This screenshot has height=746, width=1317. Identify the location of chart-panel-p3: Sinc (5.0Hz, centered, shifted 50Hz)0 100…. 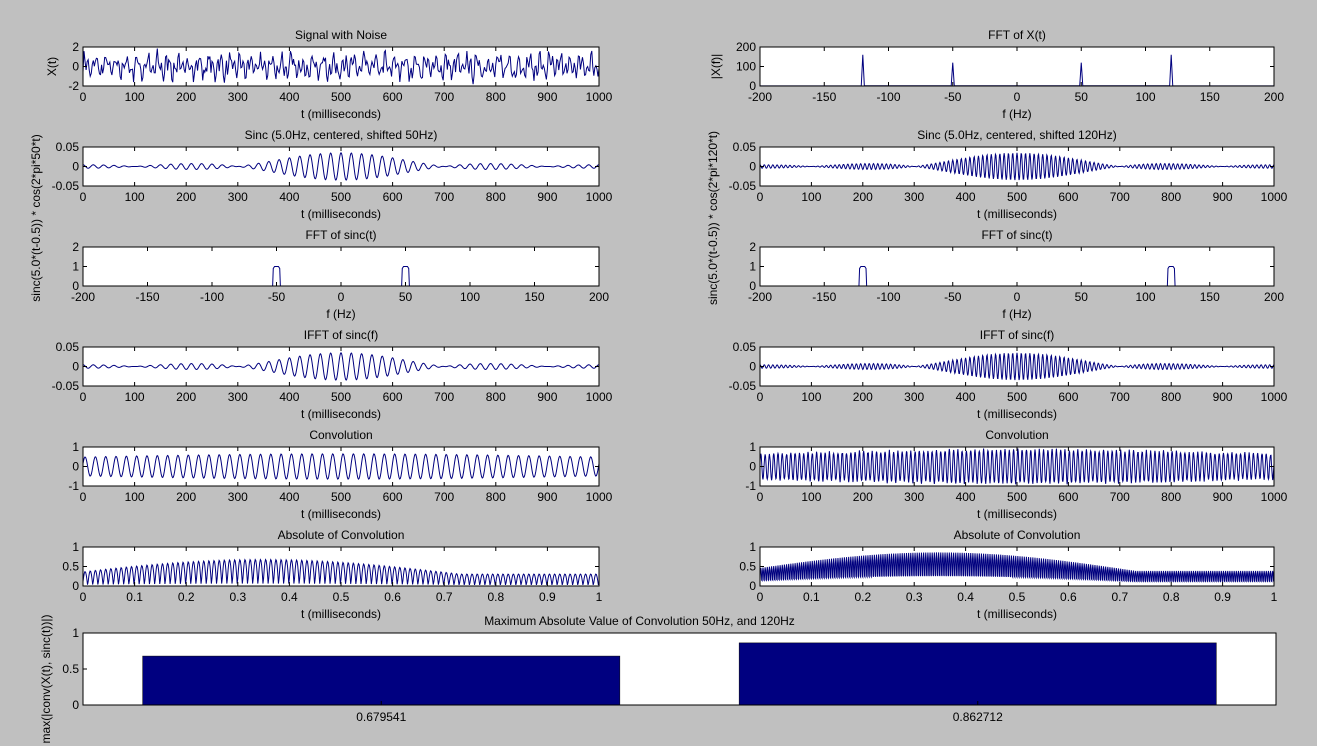
(321, 215).